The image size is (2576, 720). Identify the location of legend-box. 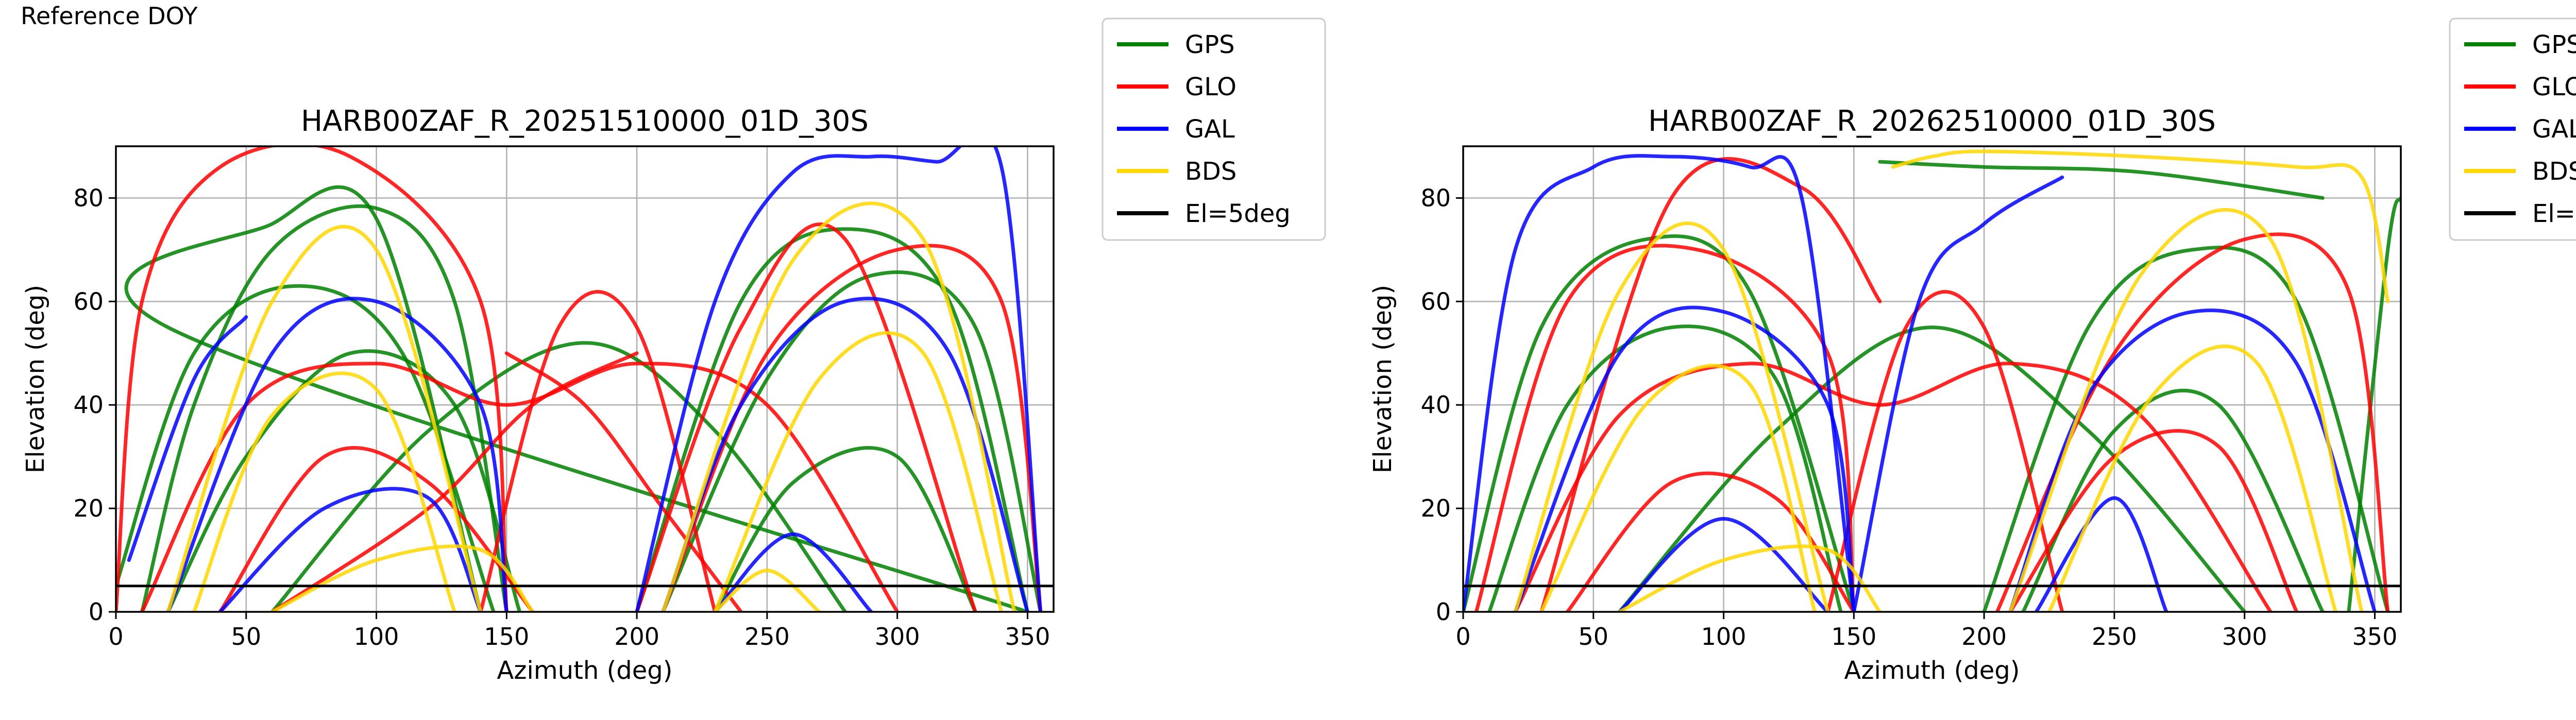
(1214, 129).